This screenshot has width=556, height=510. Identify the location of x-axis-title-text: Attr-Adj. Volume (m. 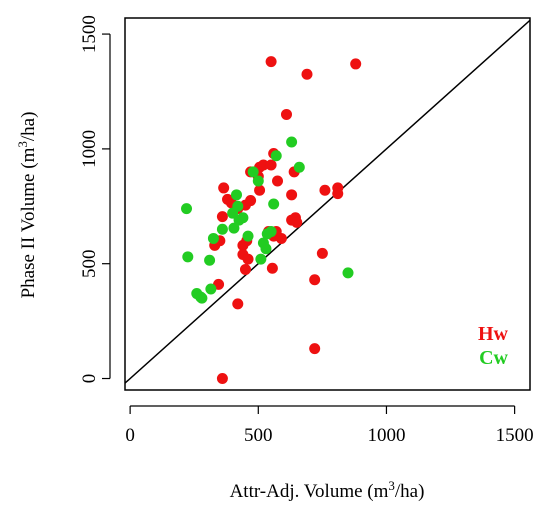
(309, 491).